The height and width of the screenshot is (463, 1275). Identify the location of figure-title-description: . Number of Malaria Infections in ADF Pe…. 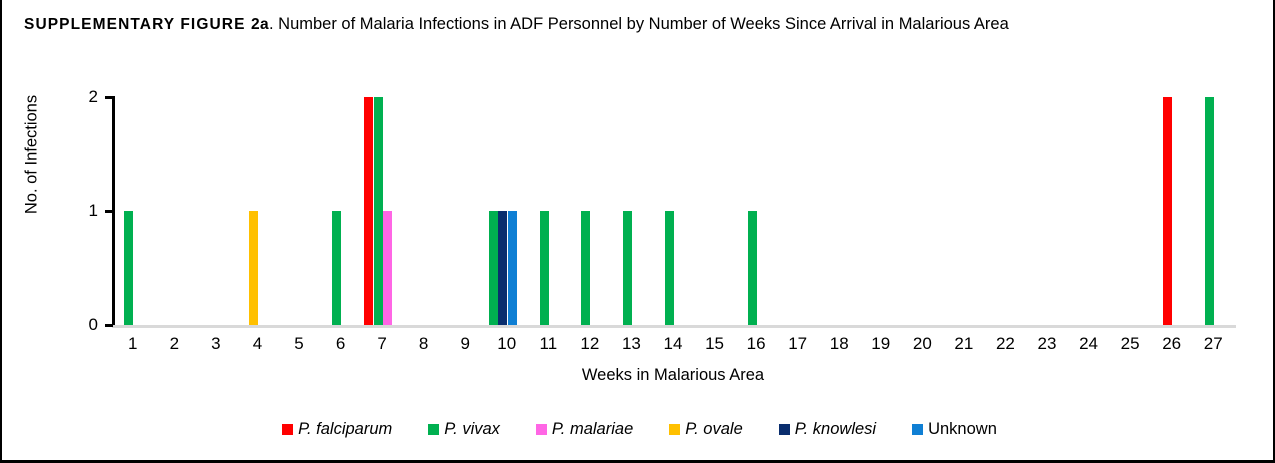
(638, 24).